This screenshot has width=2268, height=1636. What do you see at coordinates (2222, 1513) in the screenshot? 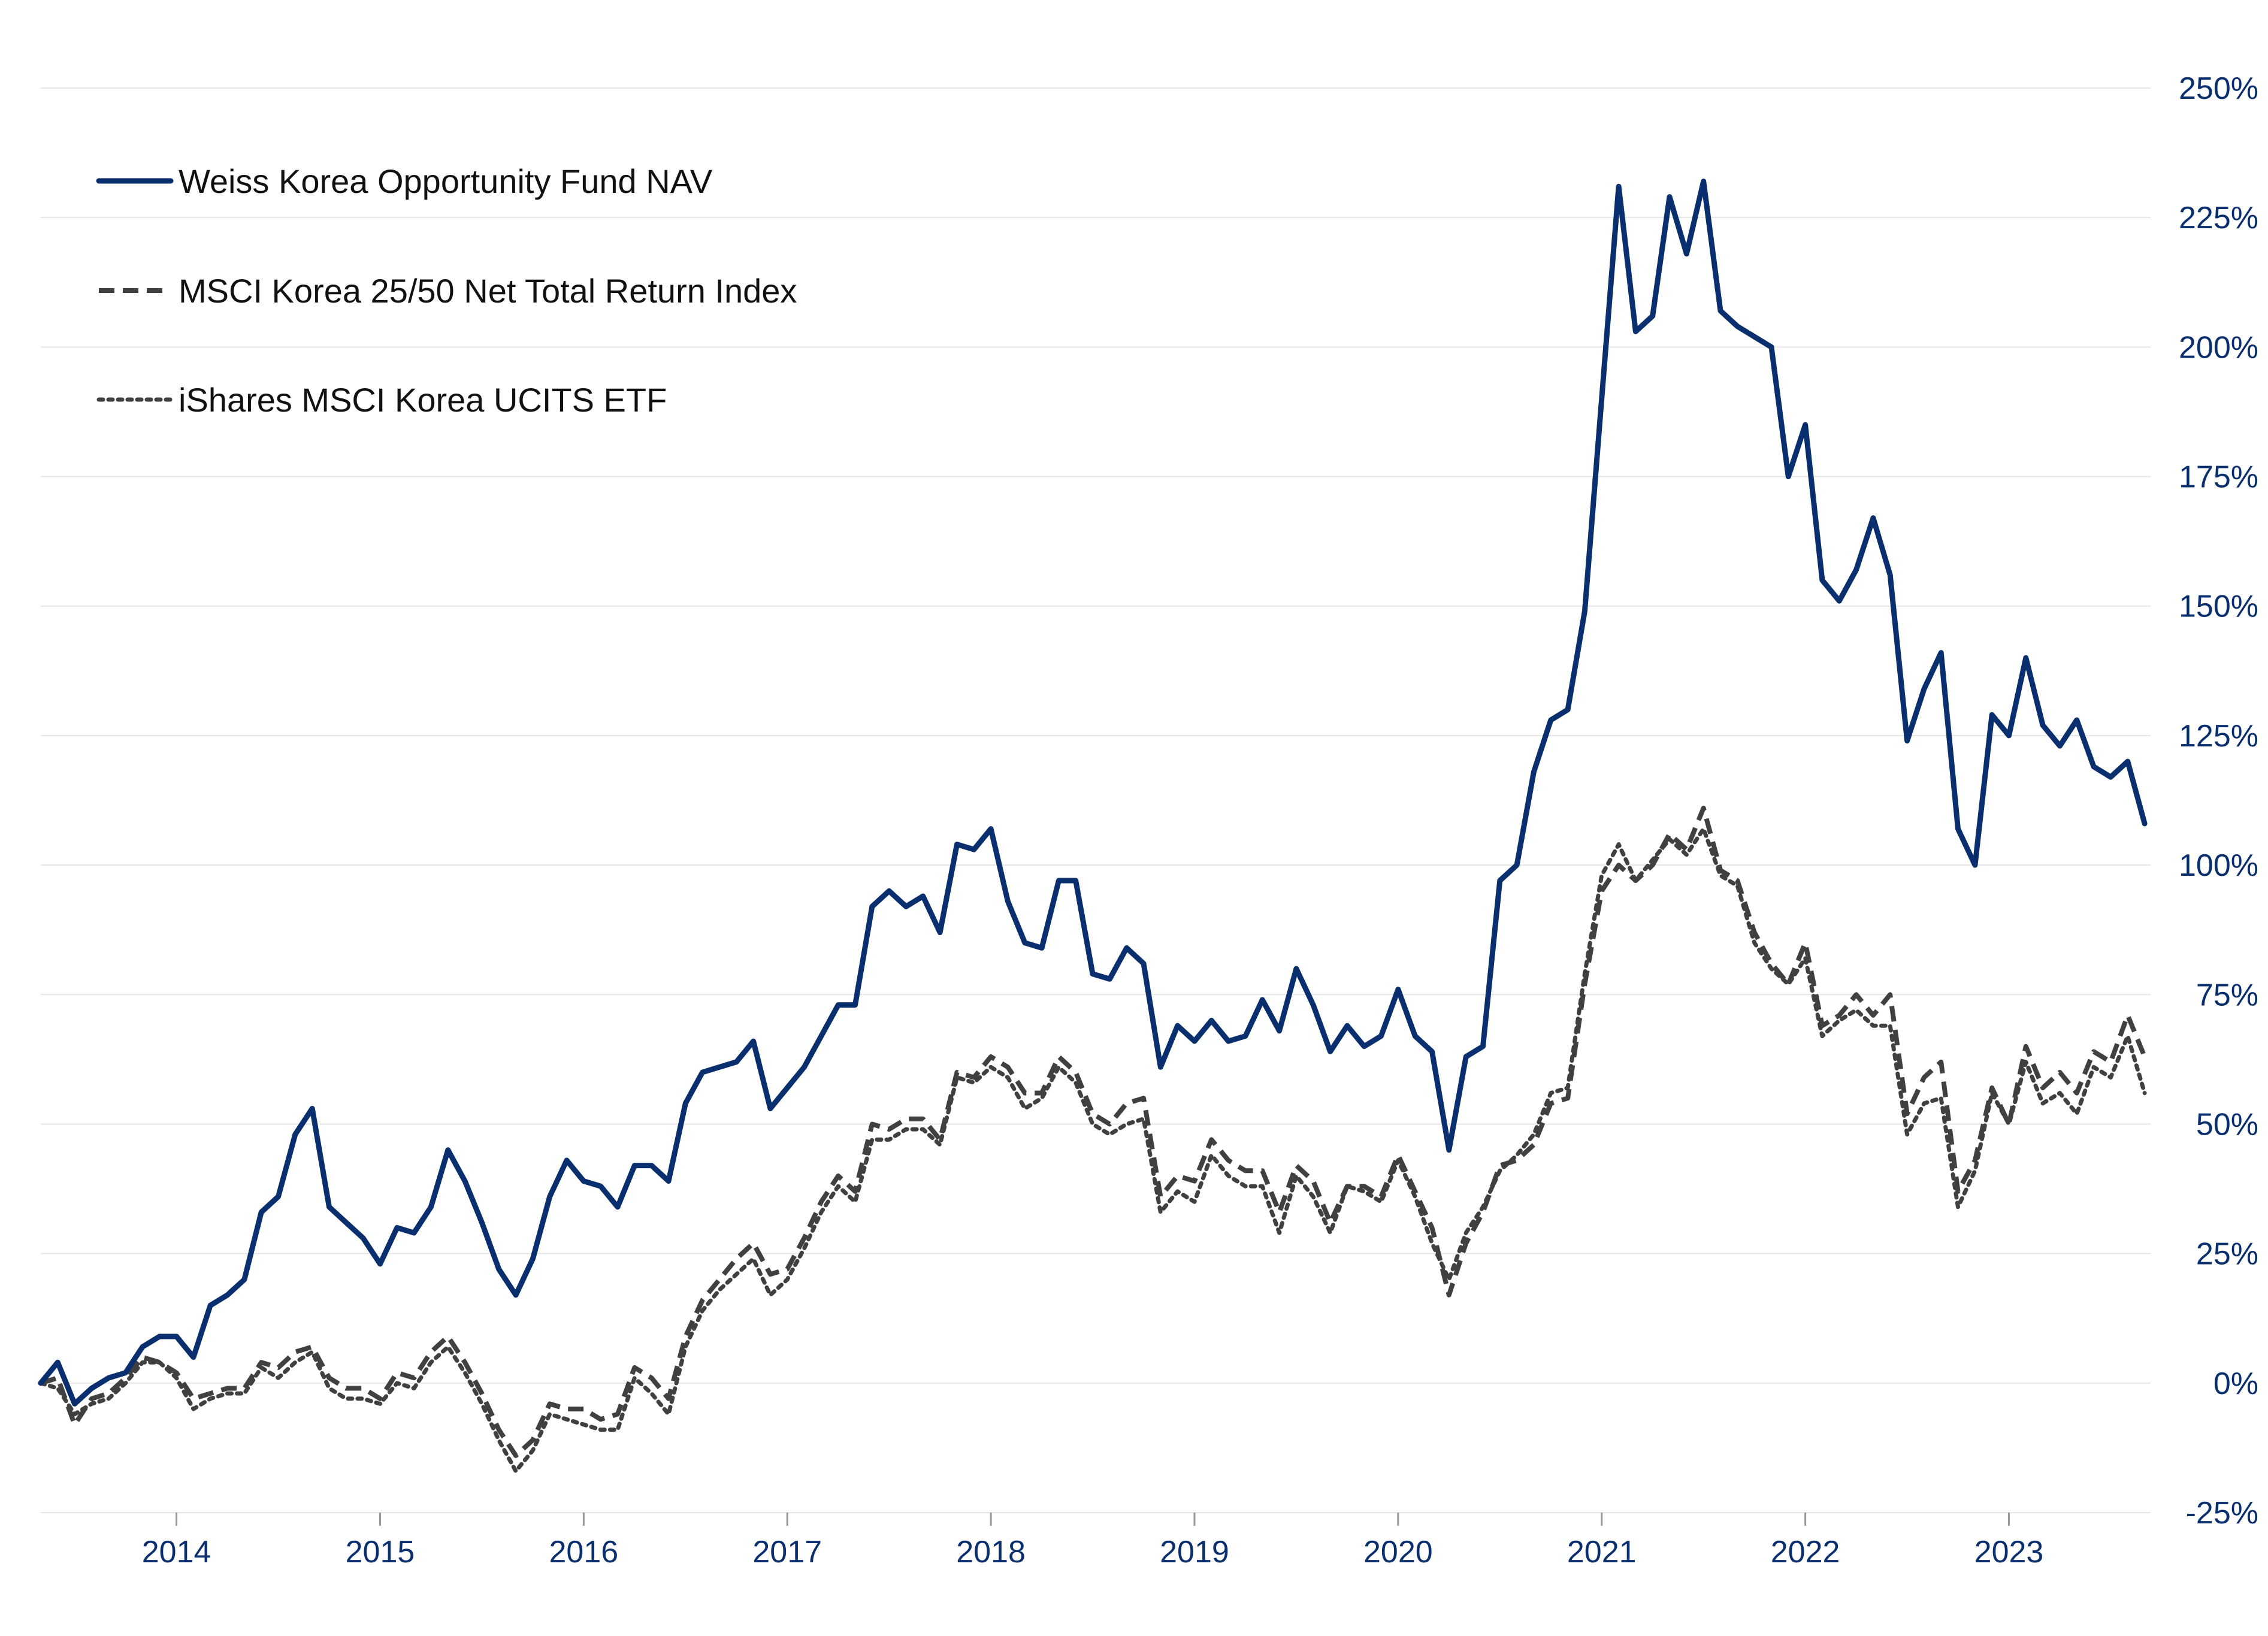
I see `y-tick-label: -25%` at bounding box center [2222, 1513].